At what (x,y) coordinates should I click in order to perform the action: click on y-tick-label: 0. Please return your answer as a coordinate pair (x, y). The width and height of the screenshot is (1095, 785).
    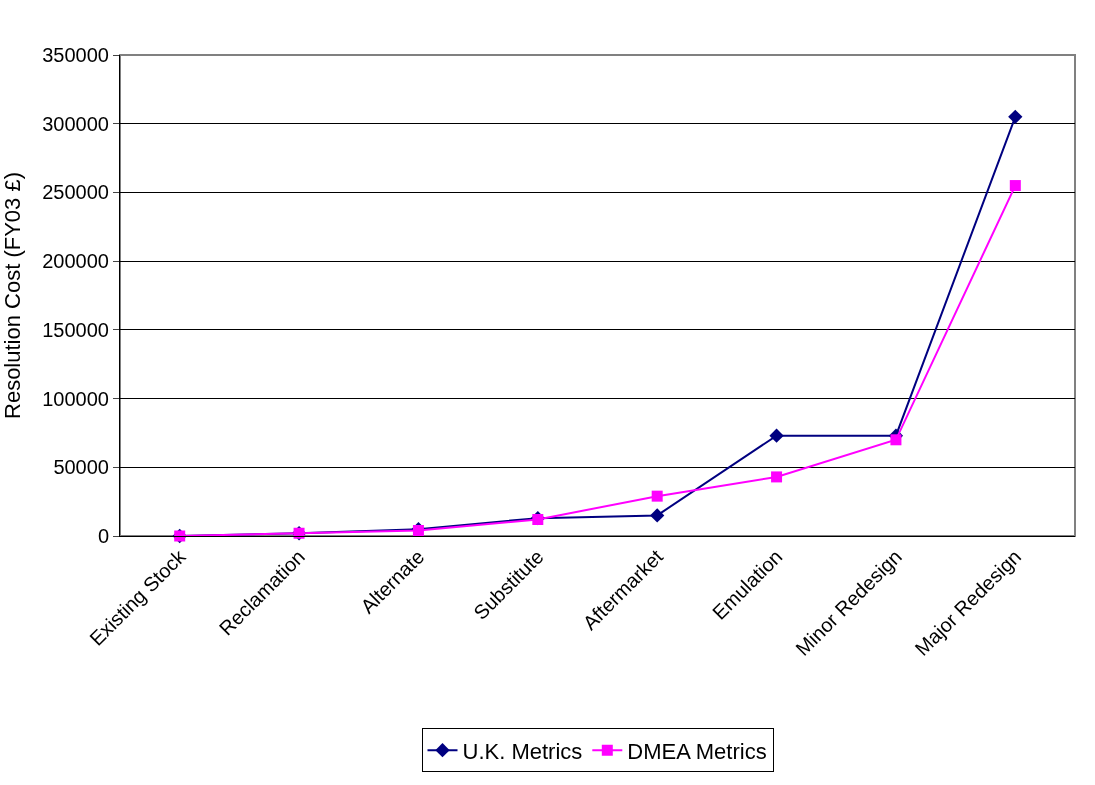
    Looking at the image, I should click on (103, 536).